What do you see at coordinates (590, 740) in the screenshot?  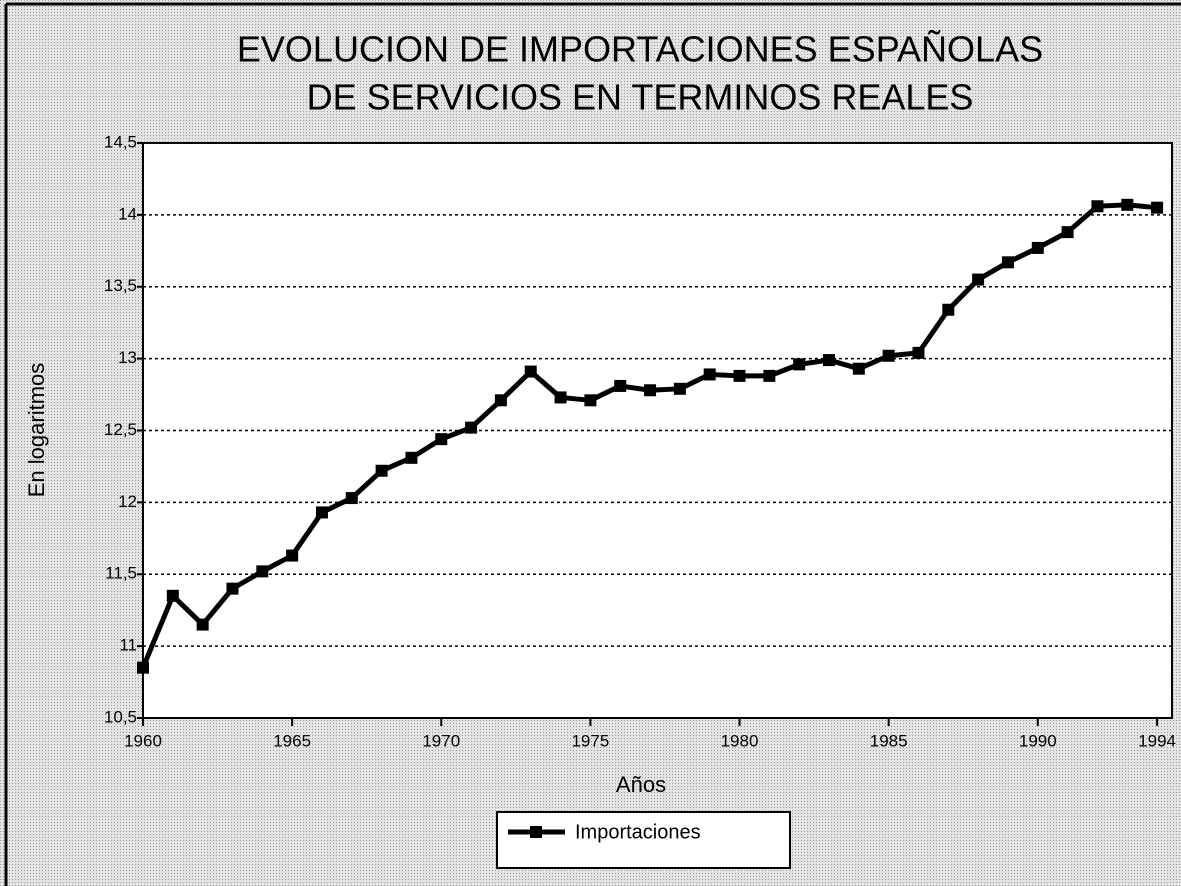 I see `x-tick-label: 1975` at bounding box center [590, 740].